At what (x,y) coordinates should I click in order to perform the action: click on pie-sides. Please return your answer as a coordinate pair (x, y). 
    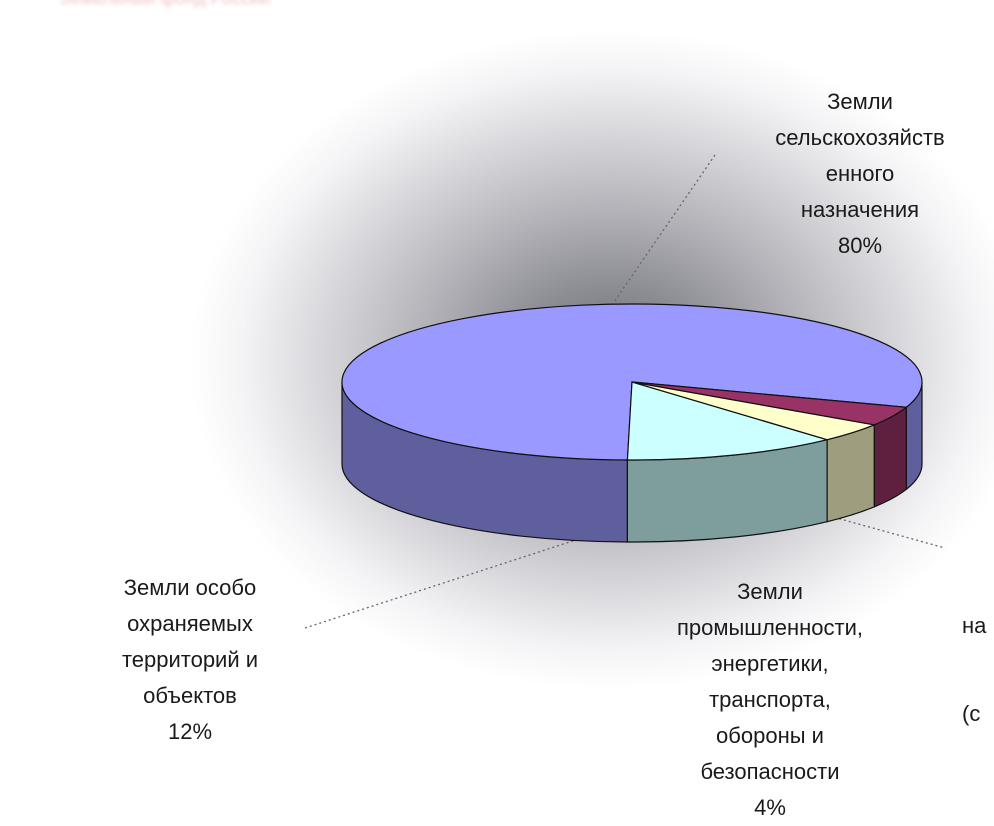
    Looking at the image, I should click on (632, 462).